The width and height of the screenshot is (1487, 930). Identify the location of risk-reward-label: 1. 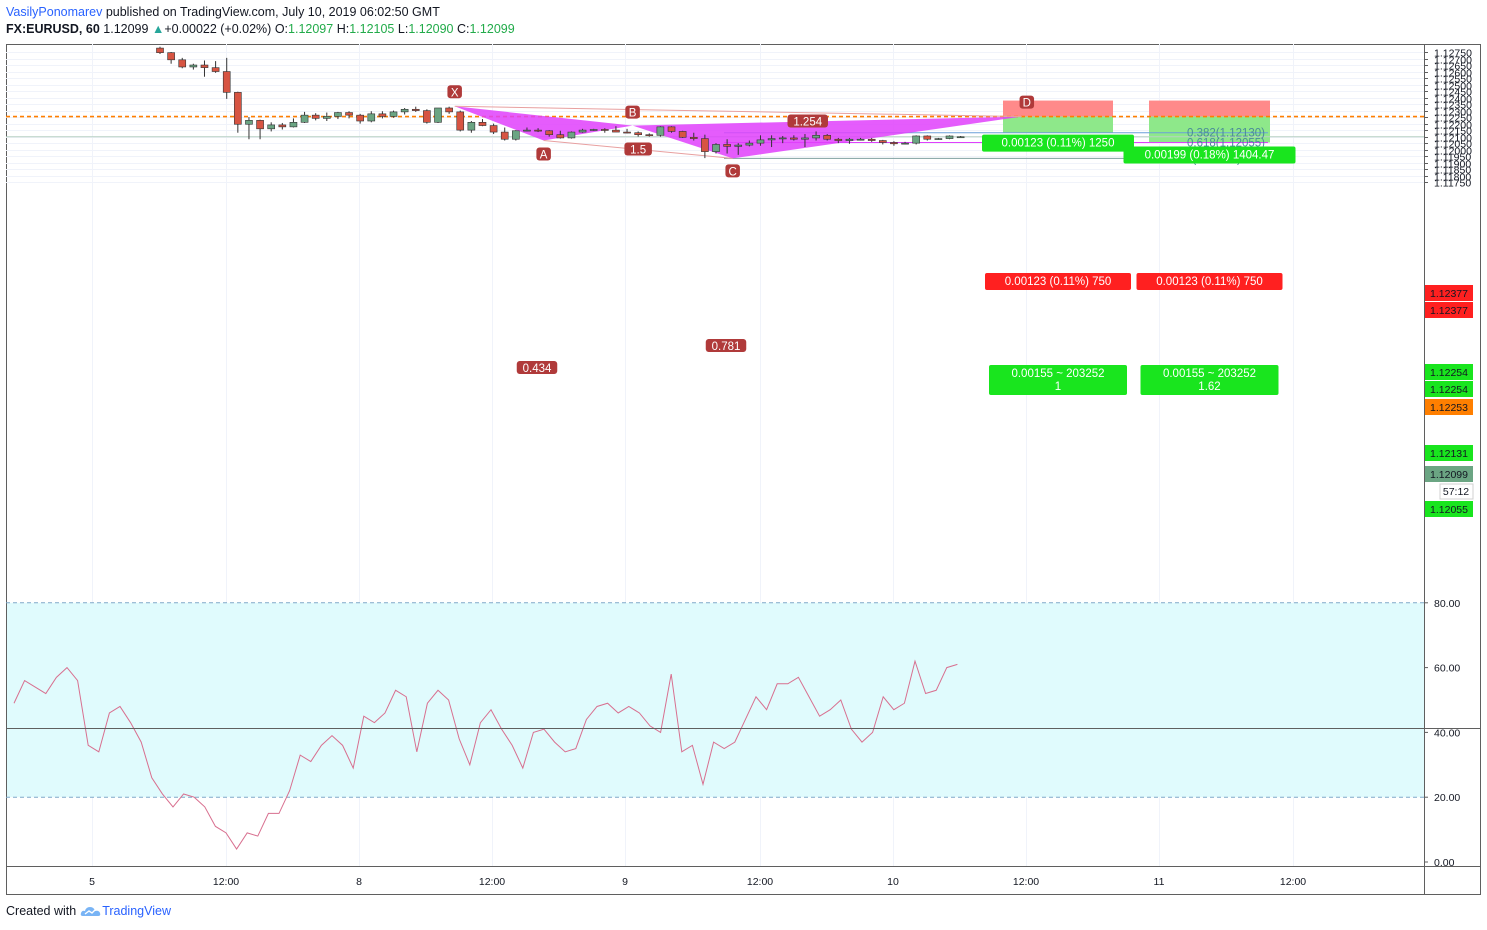
(1058, 387).